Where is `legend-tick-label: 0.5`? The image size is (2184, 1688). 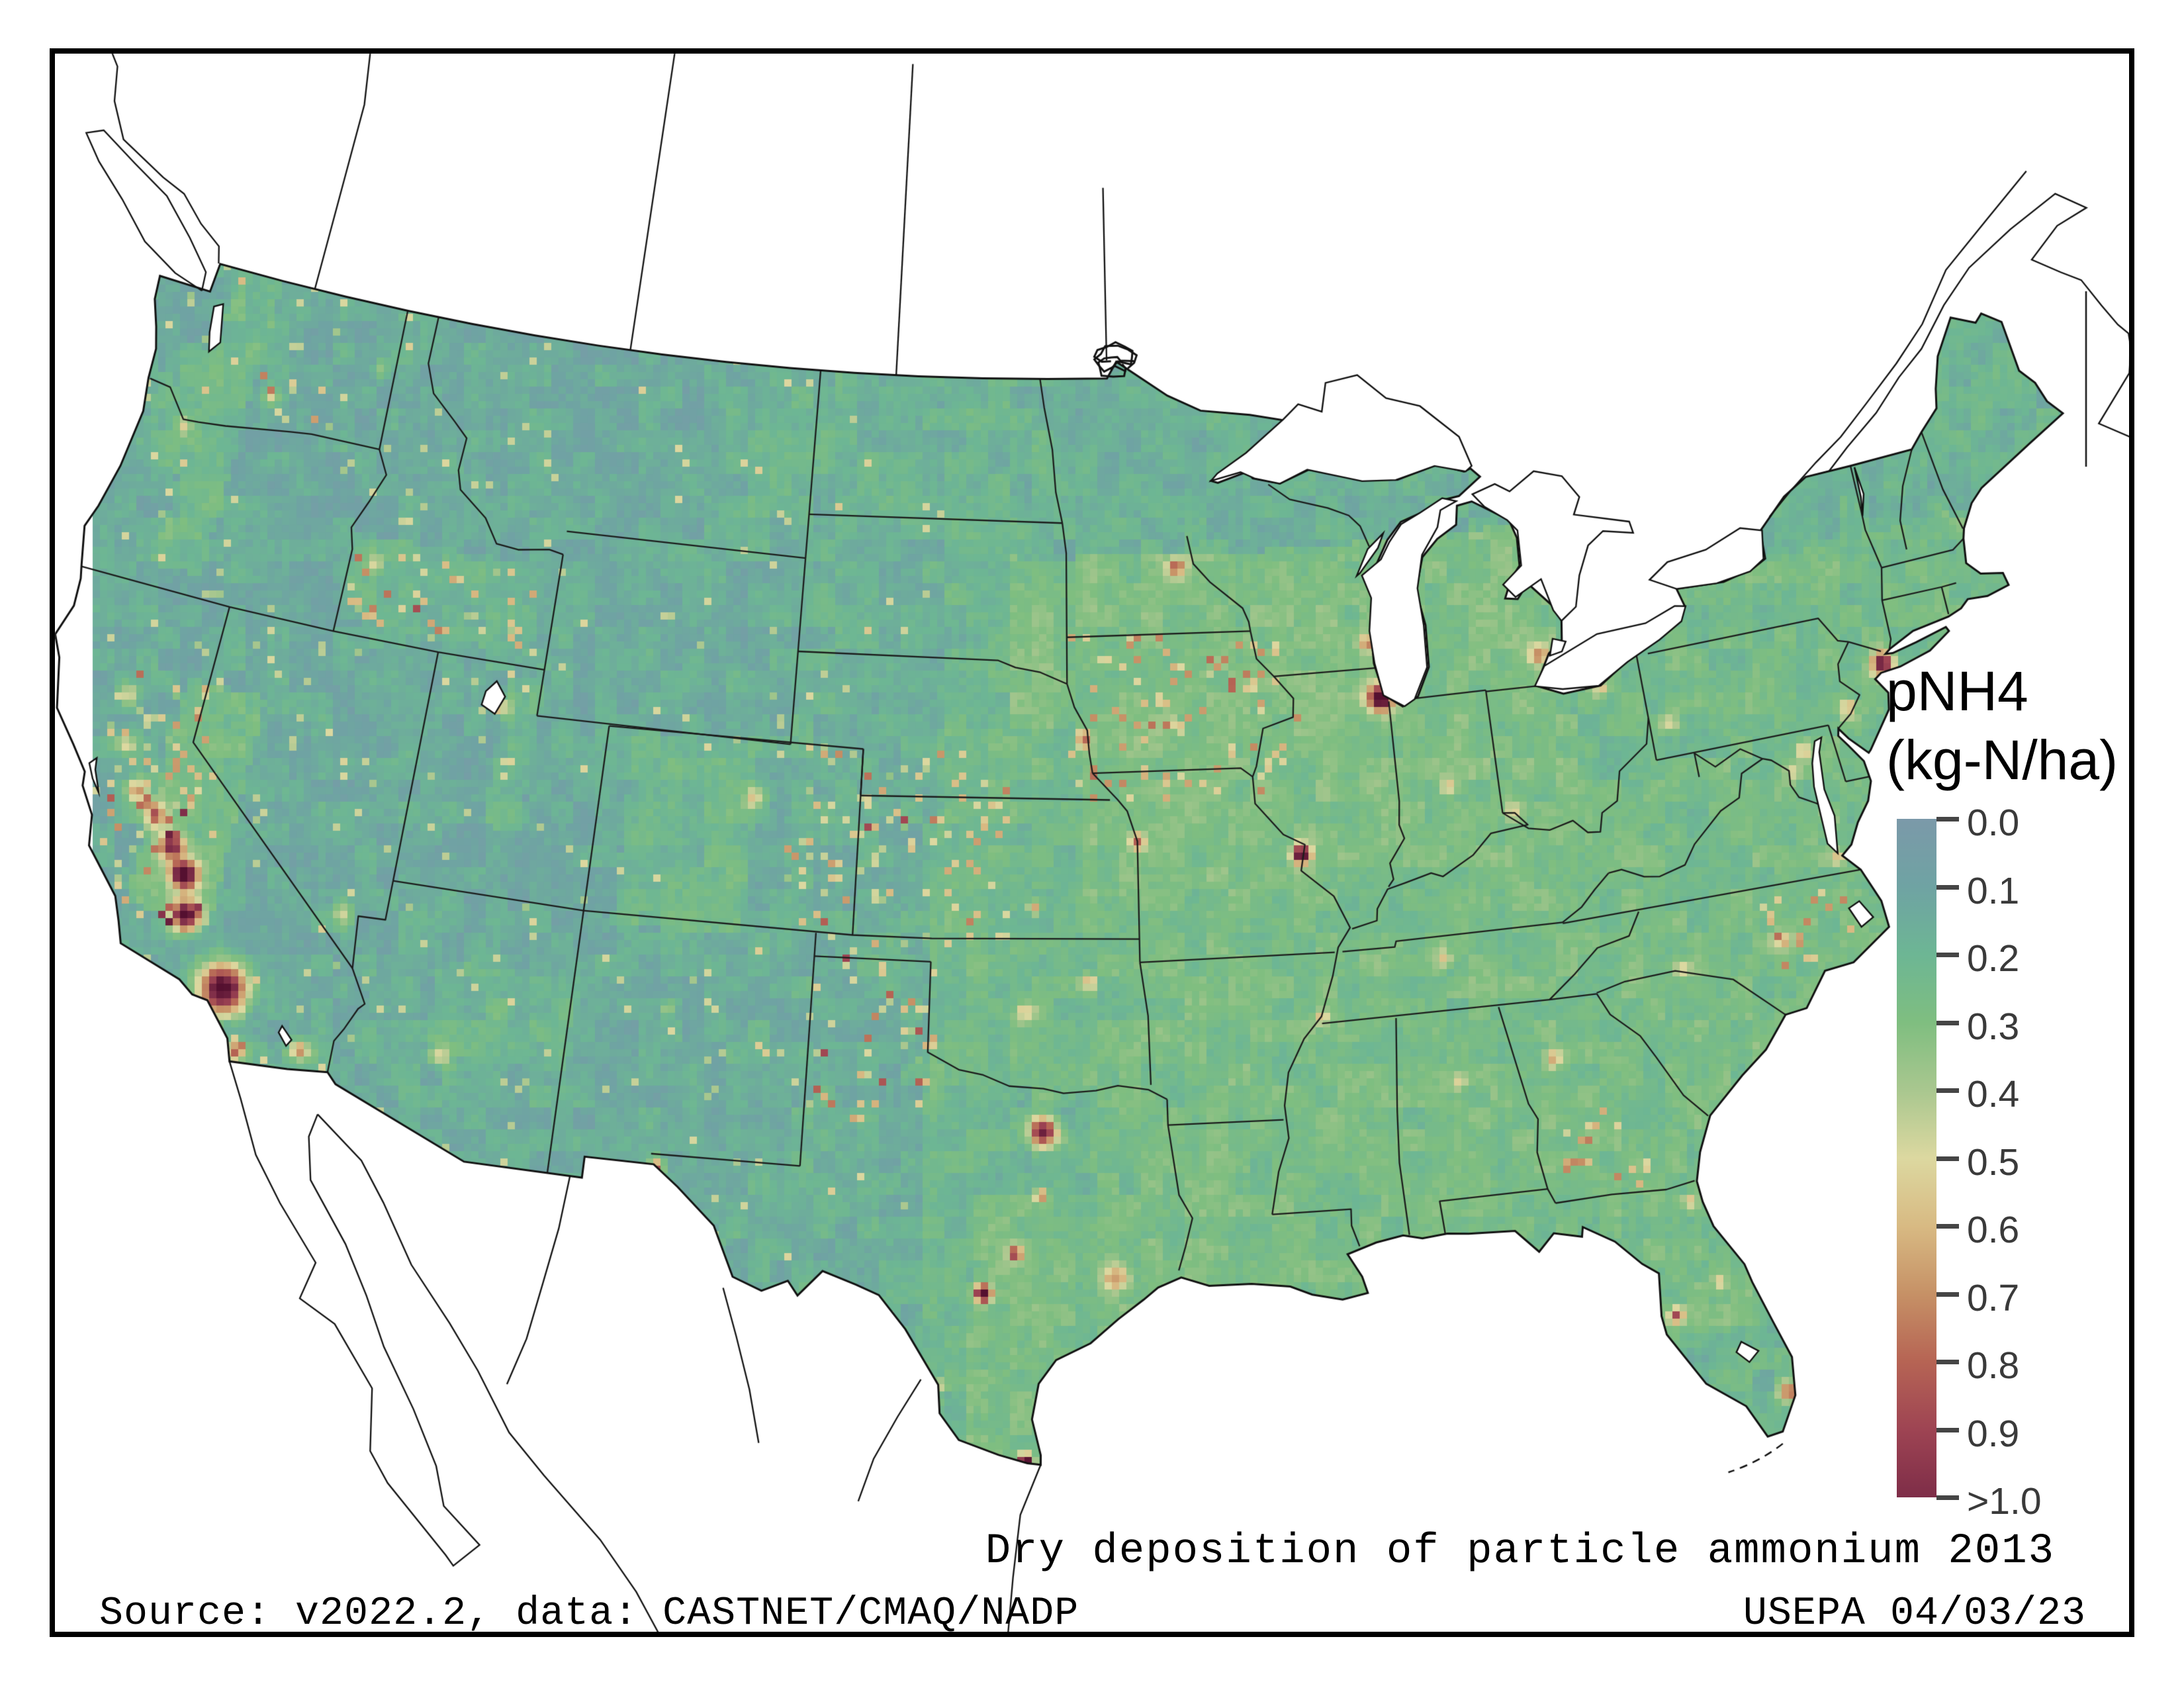
legend-tick-label: 0.5 is located at coordinates (1994, 1162).